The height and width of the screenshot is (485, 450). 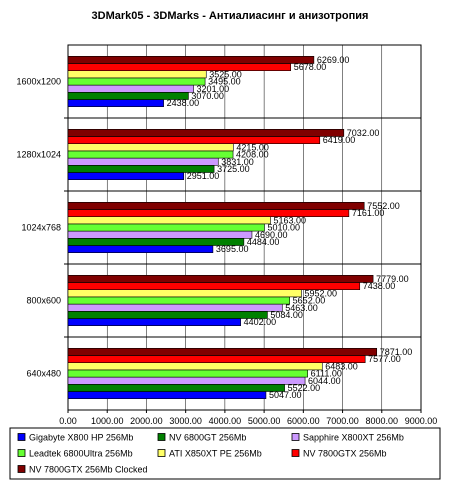 What do you see at coordinates (41, 228) in the screenshot?
I see `category-label: 1024x768` at bounding box center [41, 228].